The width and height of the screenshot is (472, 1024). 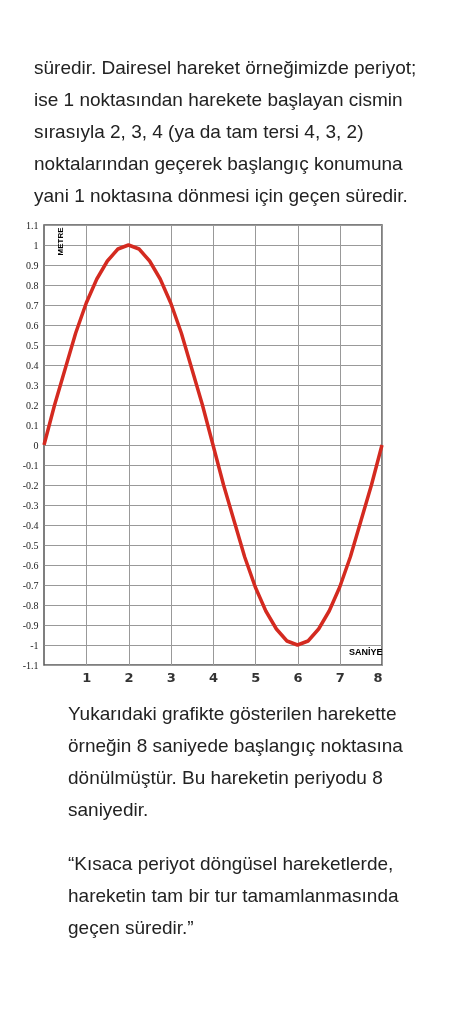 What do you see at coordinates (32, 285) in the screenshot?
I see `y-tick-label: 0.8` at bounding box center [32, 285].